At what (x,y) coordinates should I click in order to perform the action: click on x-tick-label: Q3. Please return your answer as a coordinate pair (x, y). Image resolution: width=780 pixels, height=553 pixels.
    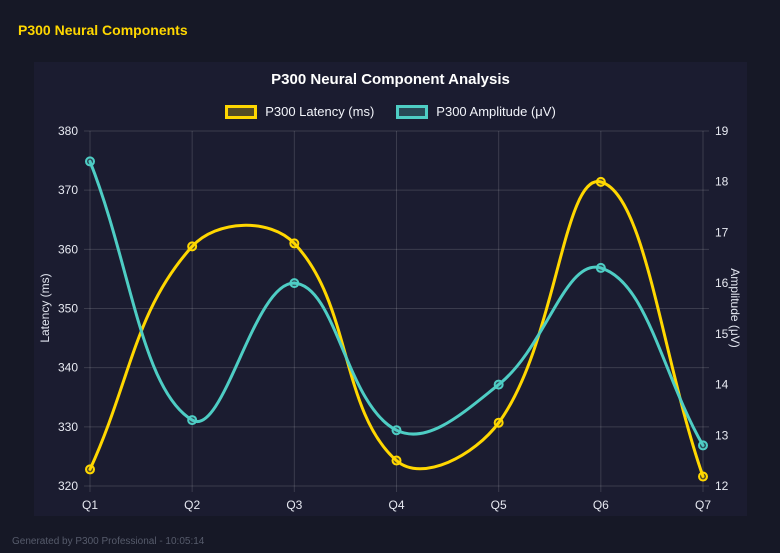
    Looking at the image, I should click on (294, 505).